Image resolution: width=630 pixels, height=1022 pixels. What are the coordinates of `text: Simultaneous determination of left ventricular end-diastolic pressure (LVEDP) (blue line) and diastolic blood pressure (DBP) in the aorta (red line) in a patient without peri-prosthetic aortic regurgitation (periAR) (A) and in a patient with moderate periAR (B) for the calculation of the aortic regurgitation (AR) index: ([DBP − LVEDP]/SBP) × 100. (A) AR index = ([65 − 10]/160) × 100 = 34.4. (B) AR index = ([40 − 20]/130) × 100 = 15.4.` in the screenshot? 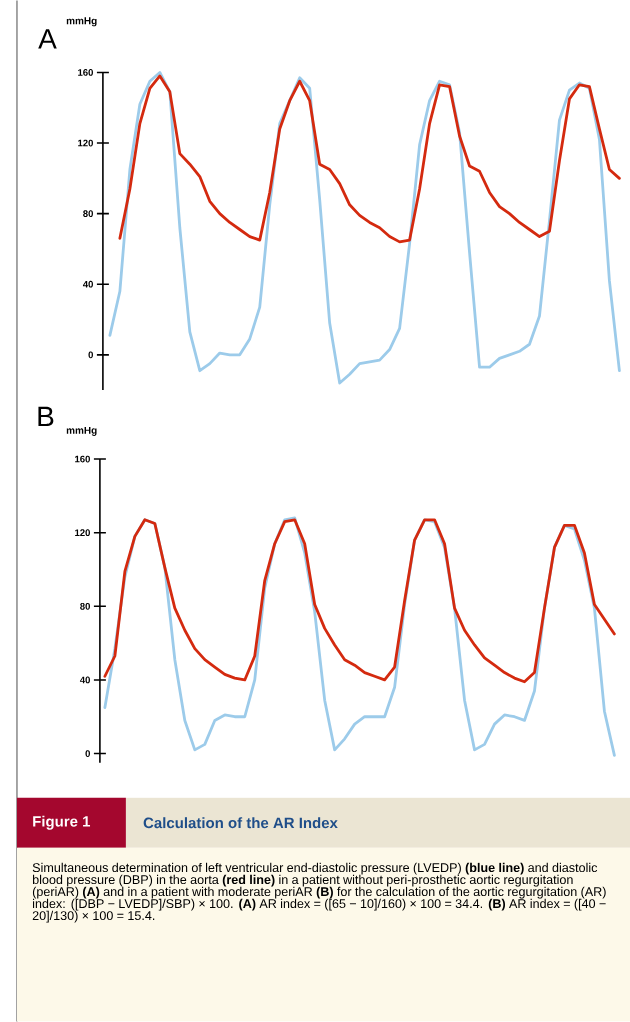 It's located at (319, 892).